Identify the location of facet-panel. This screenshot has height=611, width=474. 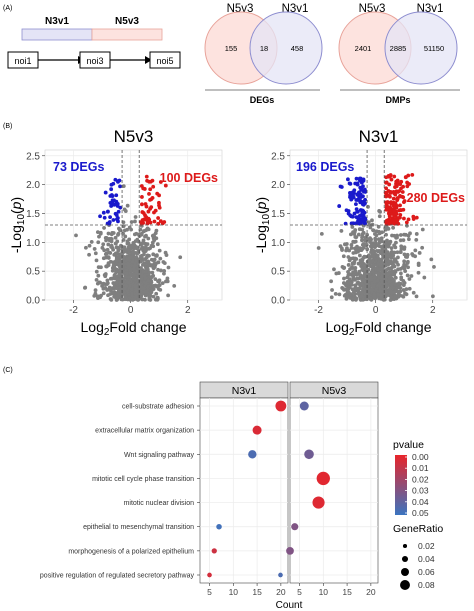
(334, 490).